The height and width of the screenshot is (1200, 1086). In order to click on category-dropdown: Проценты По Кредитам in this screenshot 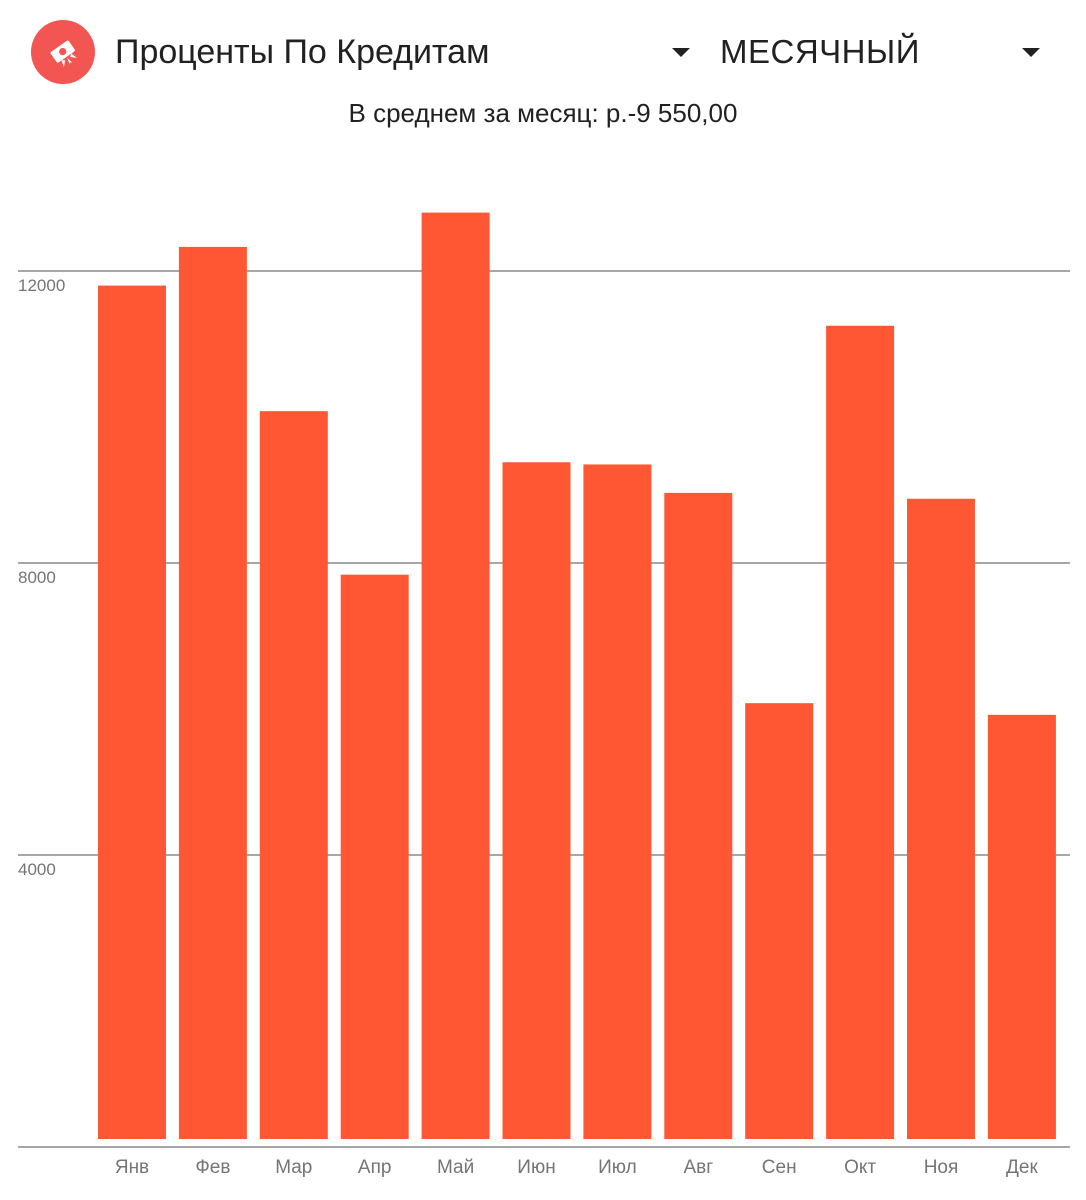, I will do `click(405, 52)`.